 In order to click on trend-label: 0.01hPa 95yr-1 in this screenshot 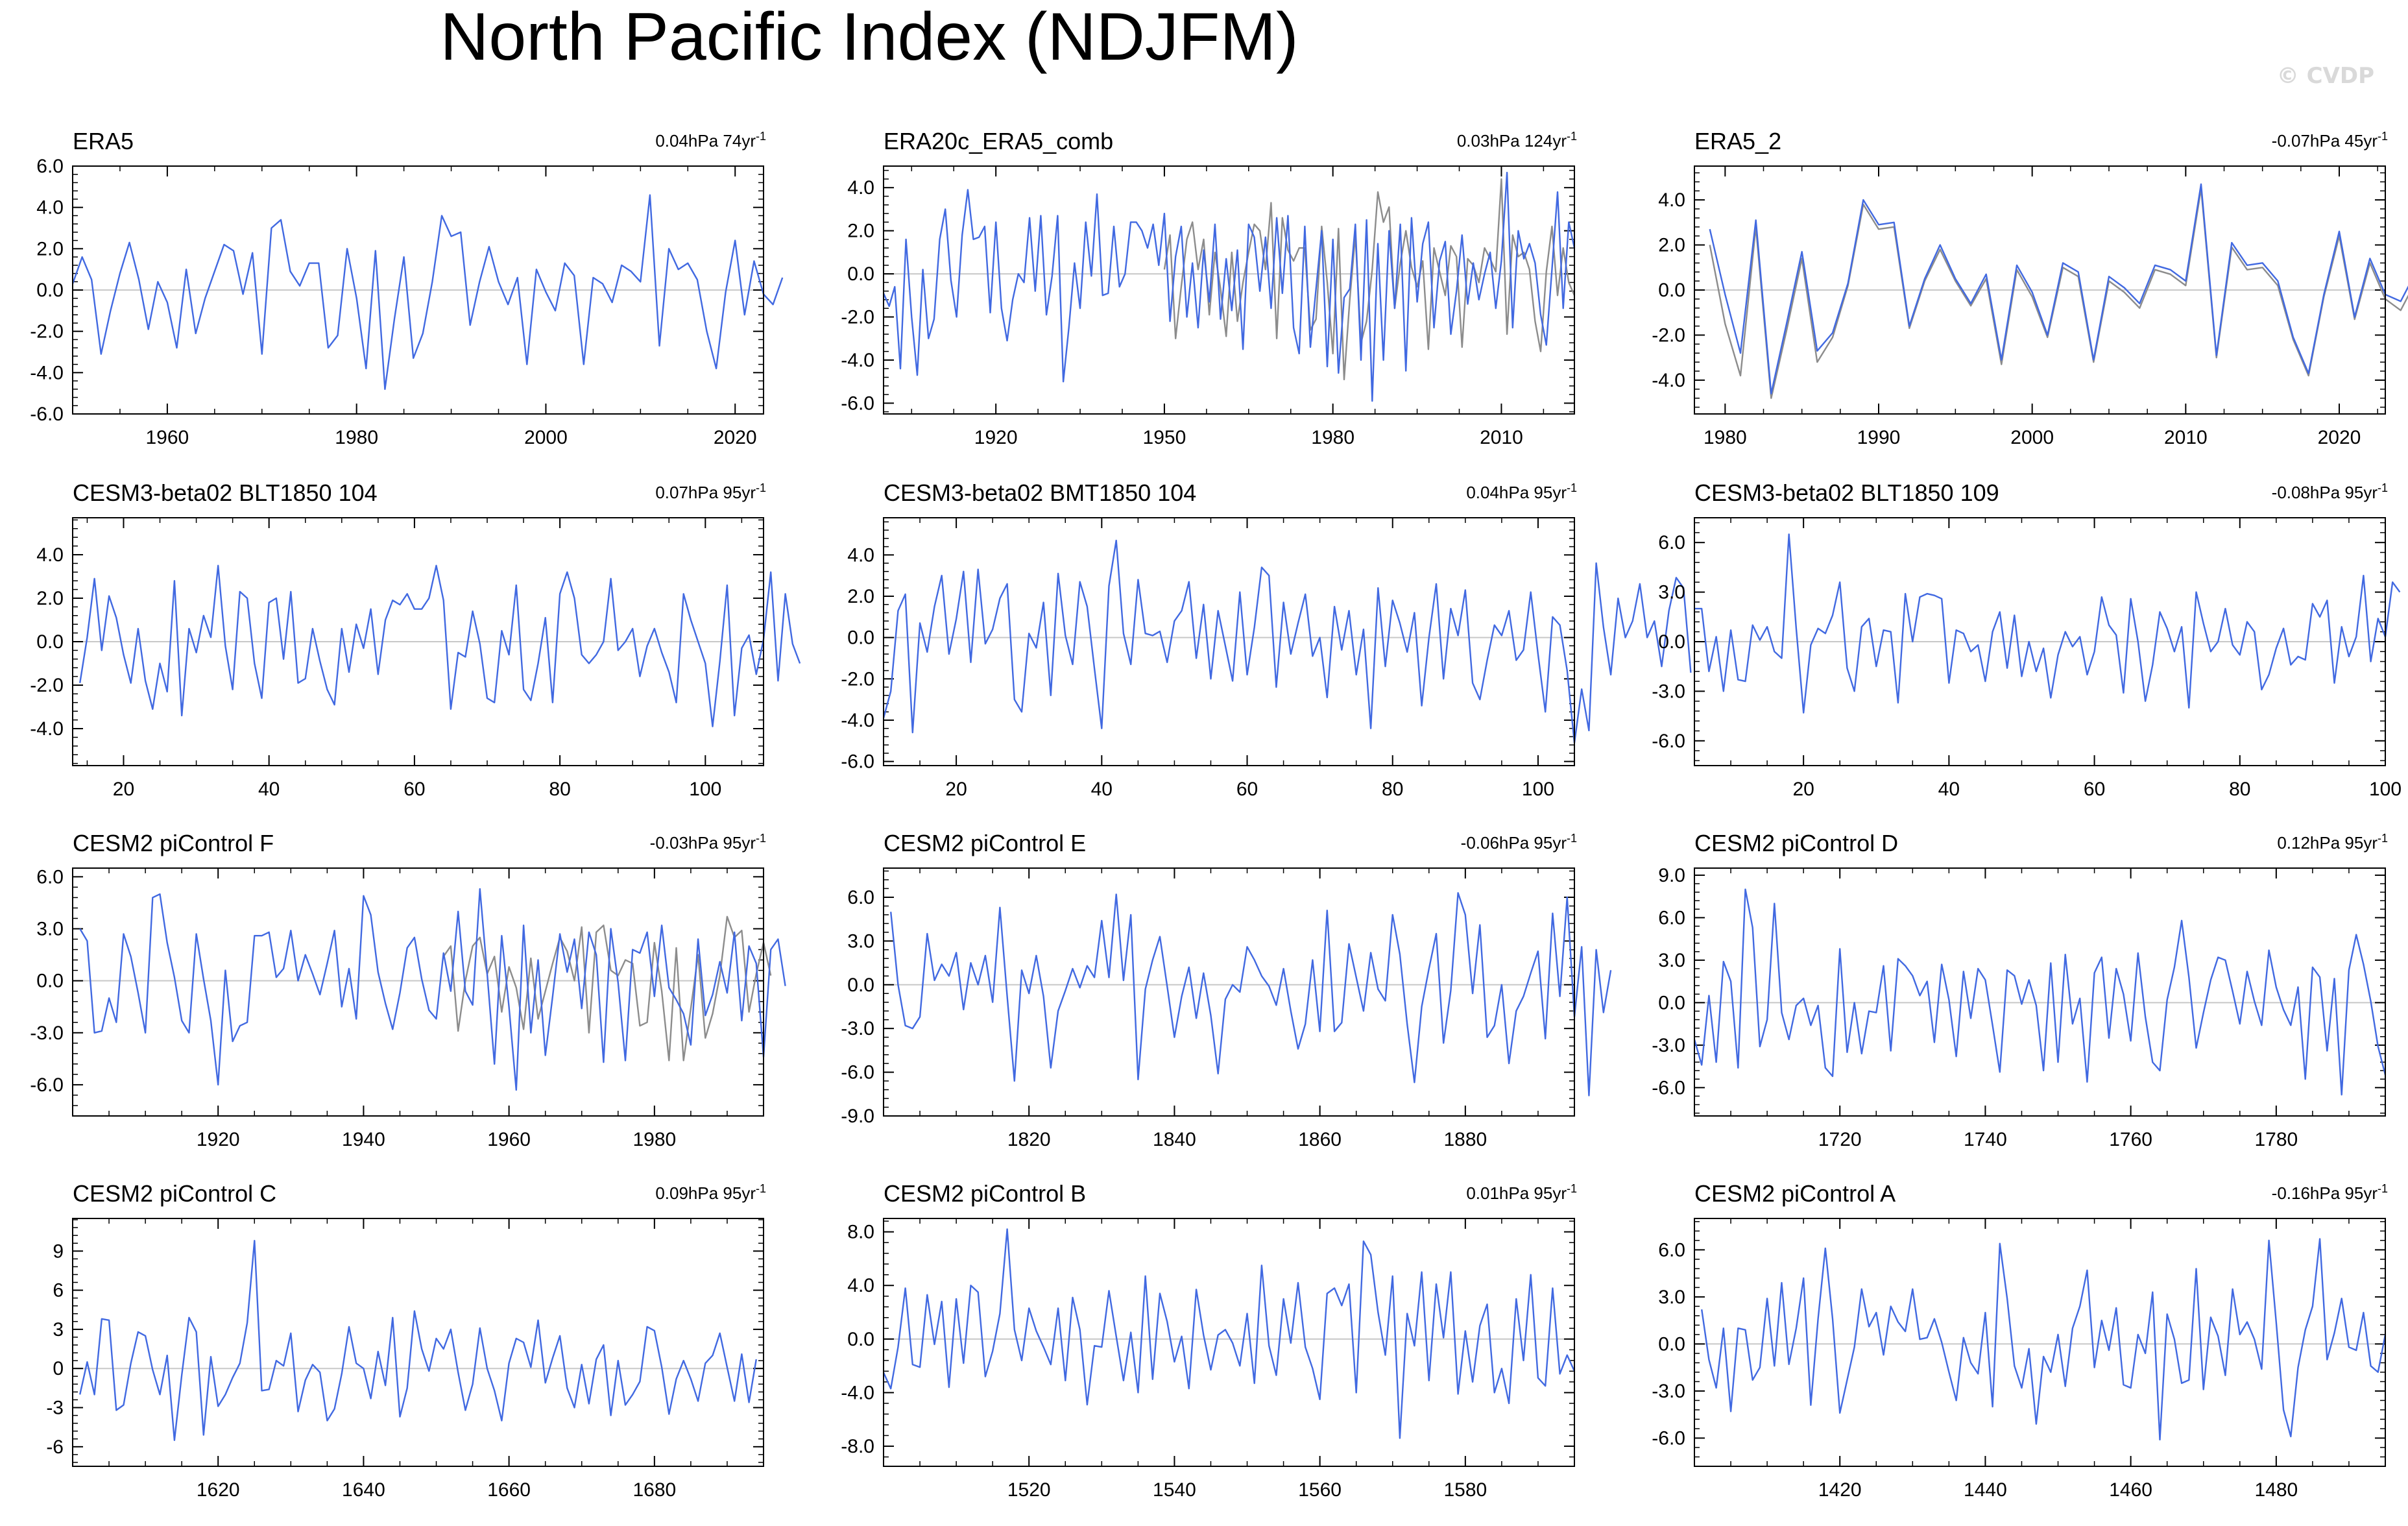, I will do `click(1521, 1192)`.